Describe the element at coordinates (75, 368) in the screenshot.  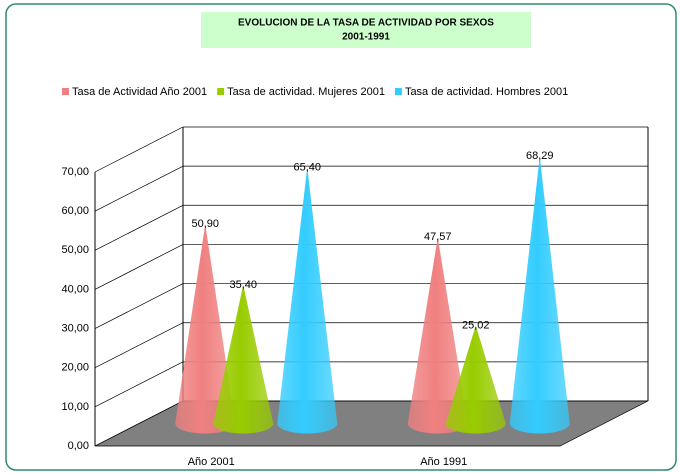
I see `y-tick-label: 20,00` at that location.